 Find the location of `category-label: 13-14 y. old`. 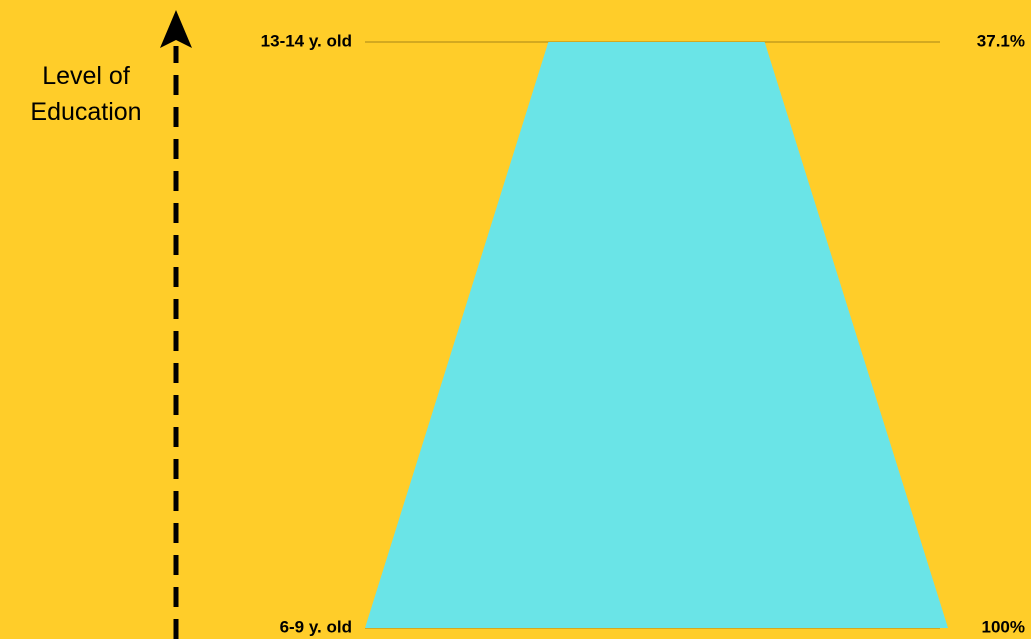

category-label: 13-14 y. old is located at coordinates (306, 40).